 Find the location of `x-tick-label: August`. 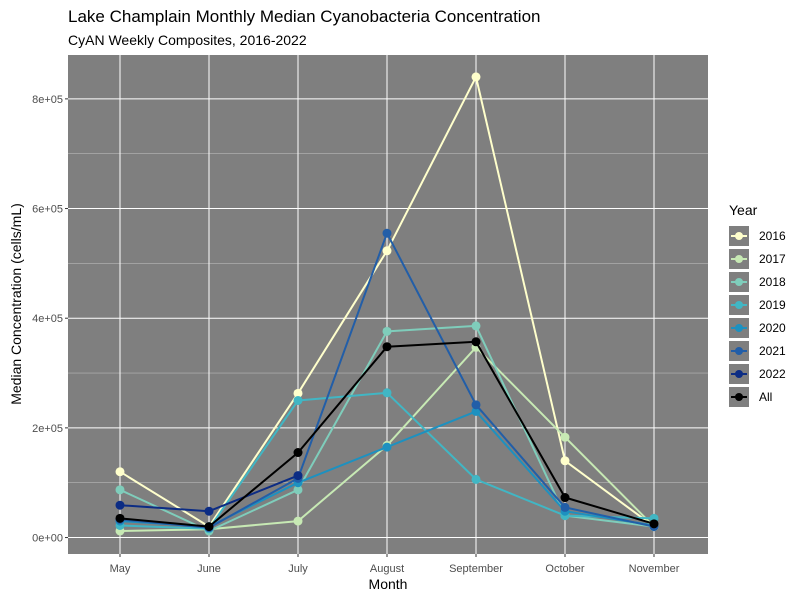

x-tick-label: August is located at coordinates (387, 569).